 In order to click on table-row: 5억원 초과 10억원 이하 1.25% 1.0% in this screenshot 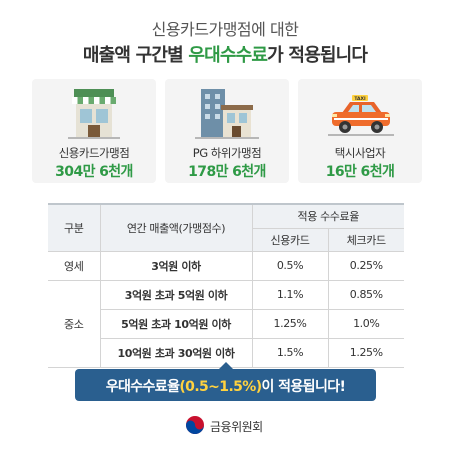, I will do `click(226, 324)`.